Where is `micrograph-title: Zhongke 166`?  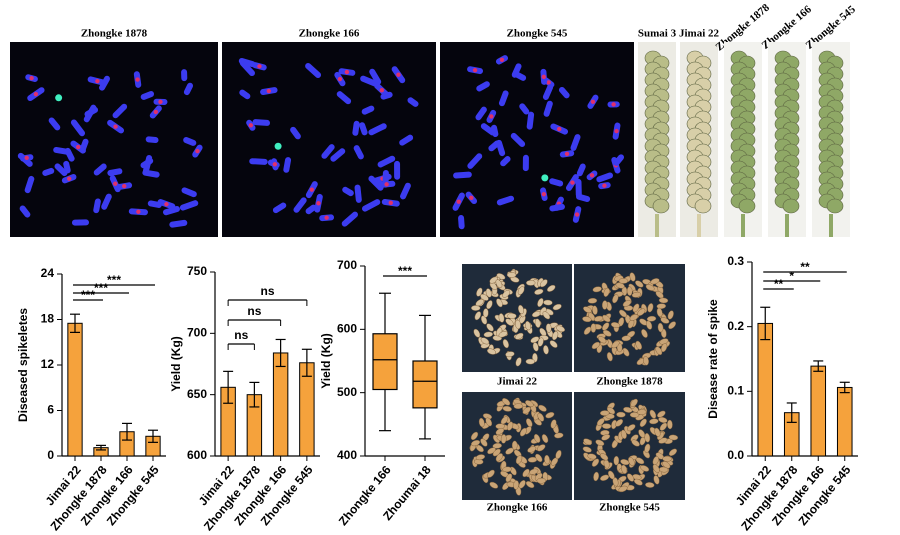 micrograph-title: Zhongke 166 is located at coordinates (329, 34).